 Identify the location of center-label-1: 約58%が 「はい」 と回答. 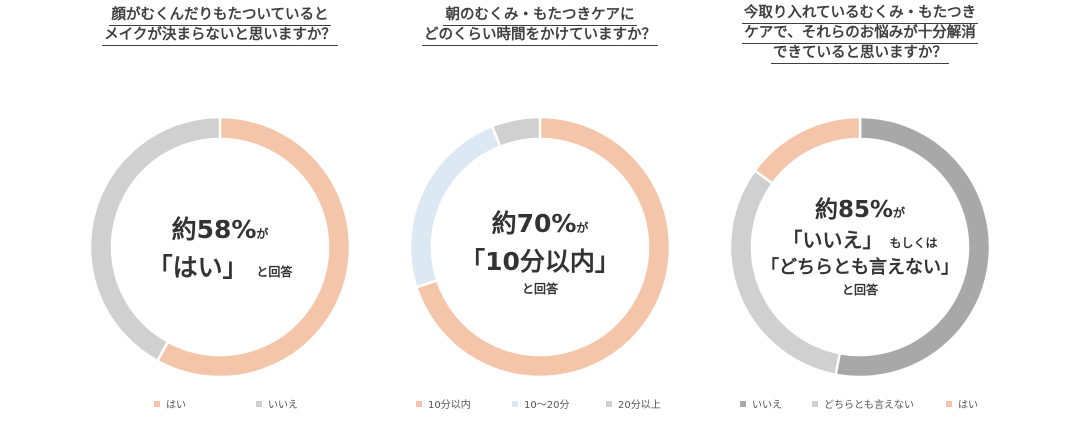
(220, 251).